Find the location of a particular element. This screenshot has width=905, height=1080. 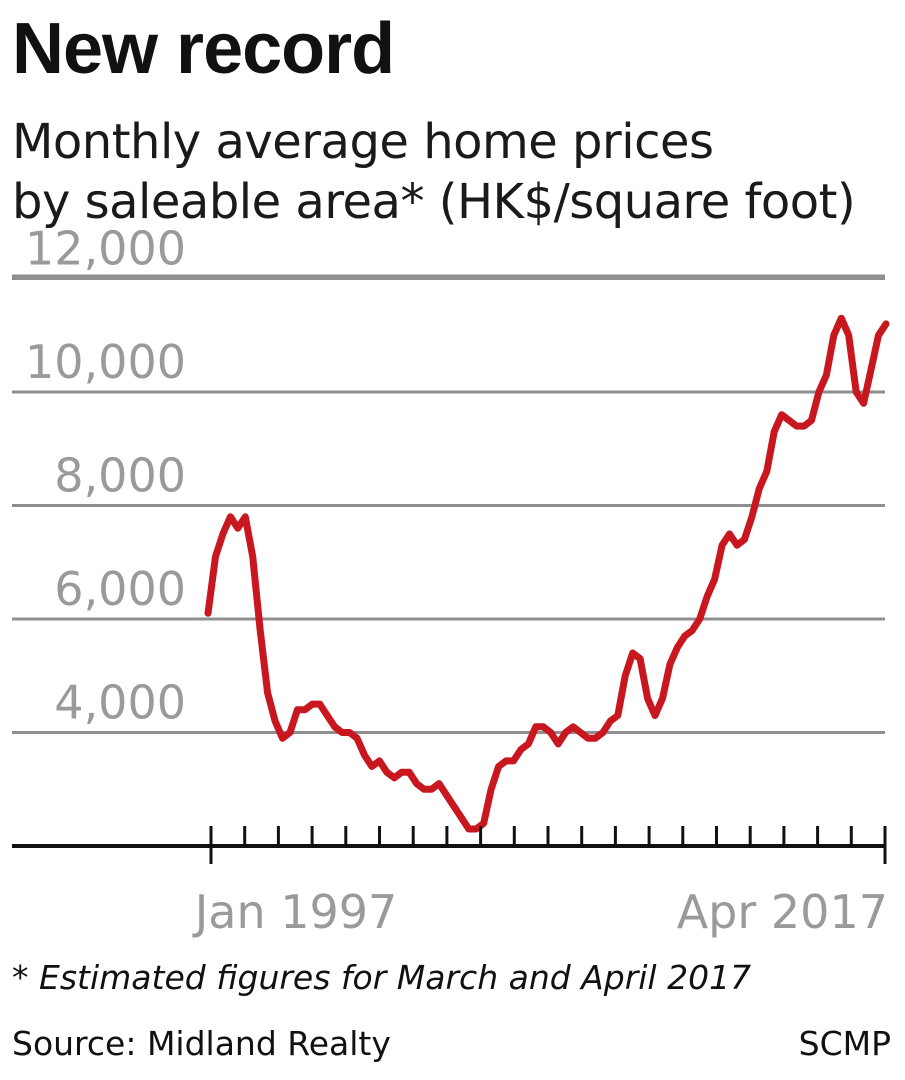

x-tick-labels: Jan 1997 Apr 2017 is located at coordinates (540, 912).